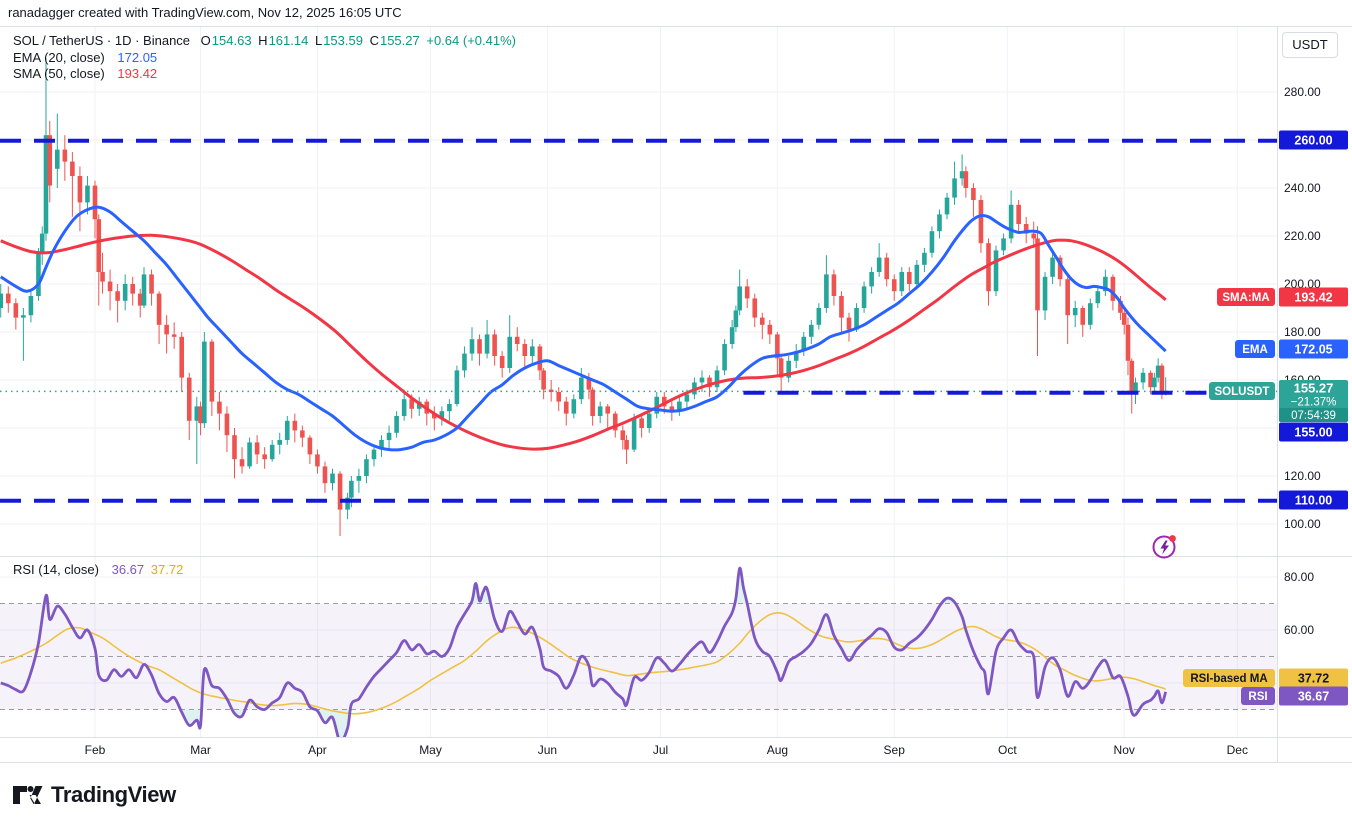  Describe the element at coordinates (59, 73) in the screenshot. I see `sma-legend-label: SMA (50, close)` at that location.